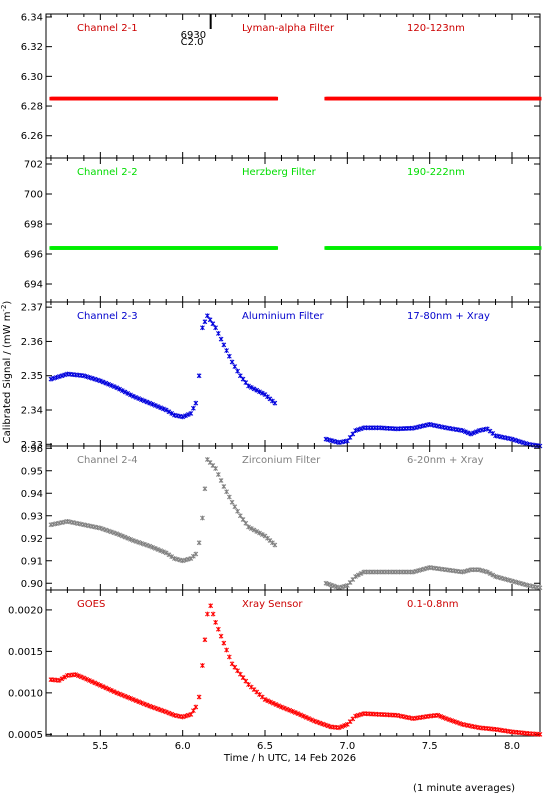  What do you see at coordinates (32, 449) in the screenshot?
I see `y-tick-label: 0.96` at bounding box center [32, 449].